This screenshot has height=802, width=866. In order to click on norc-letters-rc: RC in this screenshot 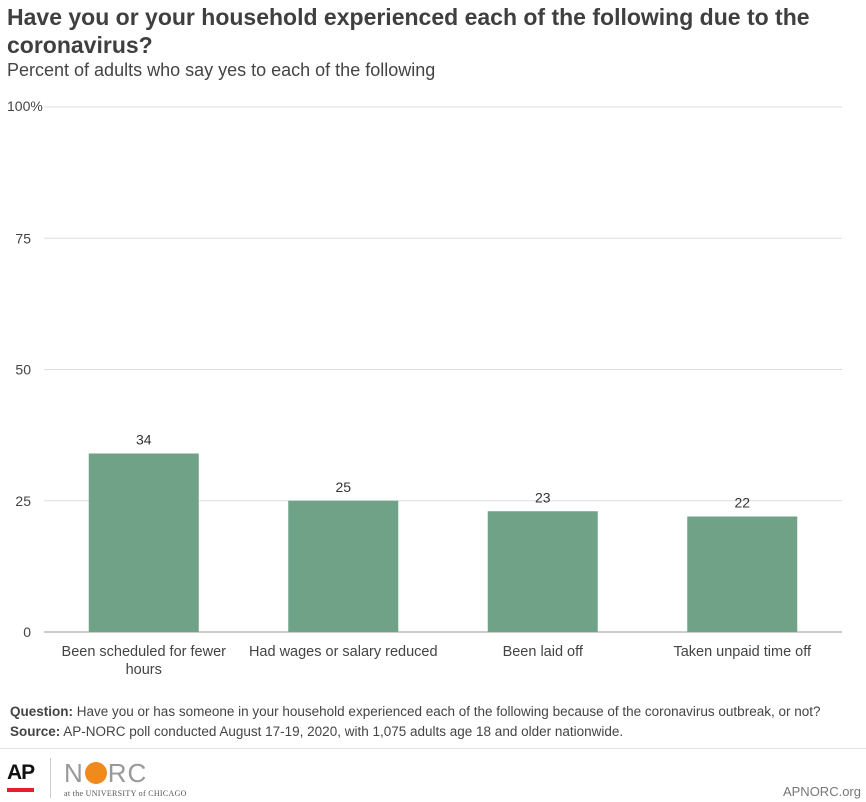, I will do `click(127, 773)`.